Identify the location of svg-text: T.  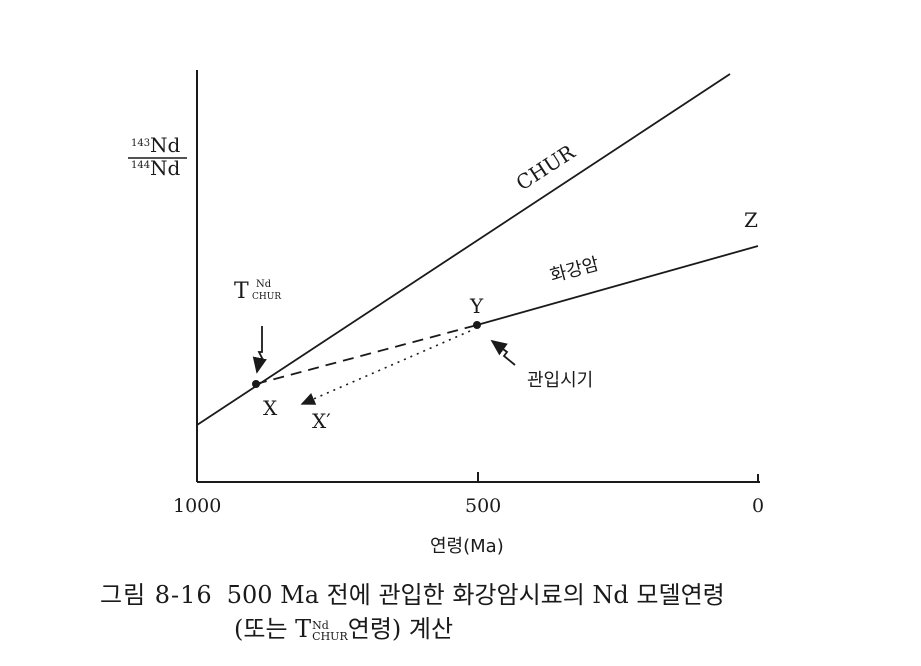
(241, 291).